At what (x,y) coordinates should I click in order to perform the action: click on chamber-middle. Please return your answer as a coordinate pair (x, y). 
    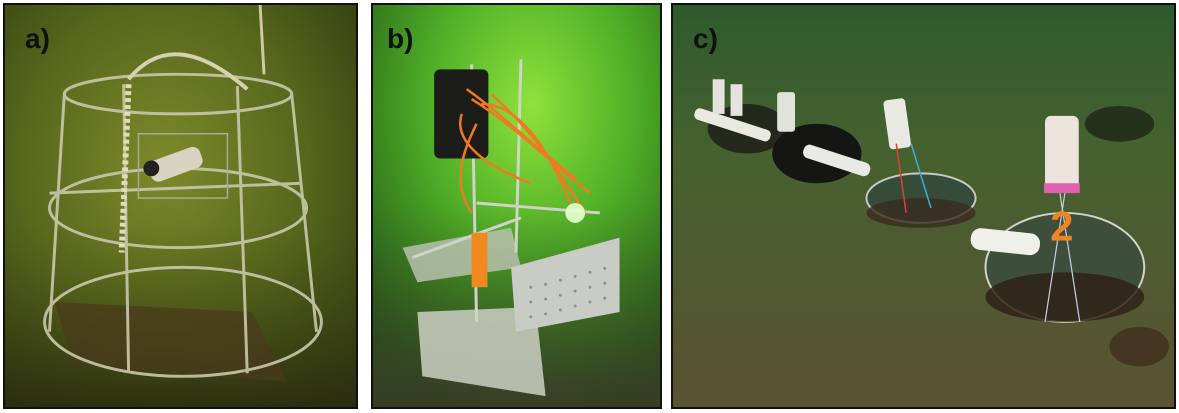
    Looking at the image, I should click on (782, 138).